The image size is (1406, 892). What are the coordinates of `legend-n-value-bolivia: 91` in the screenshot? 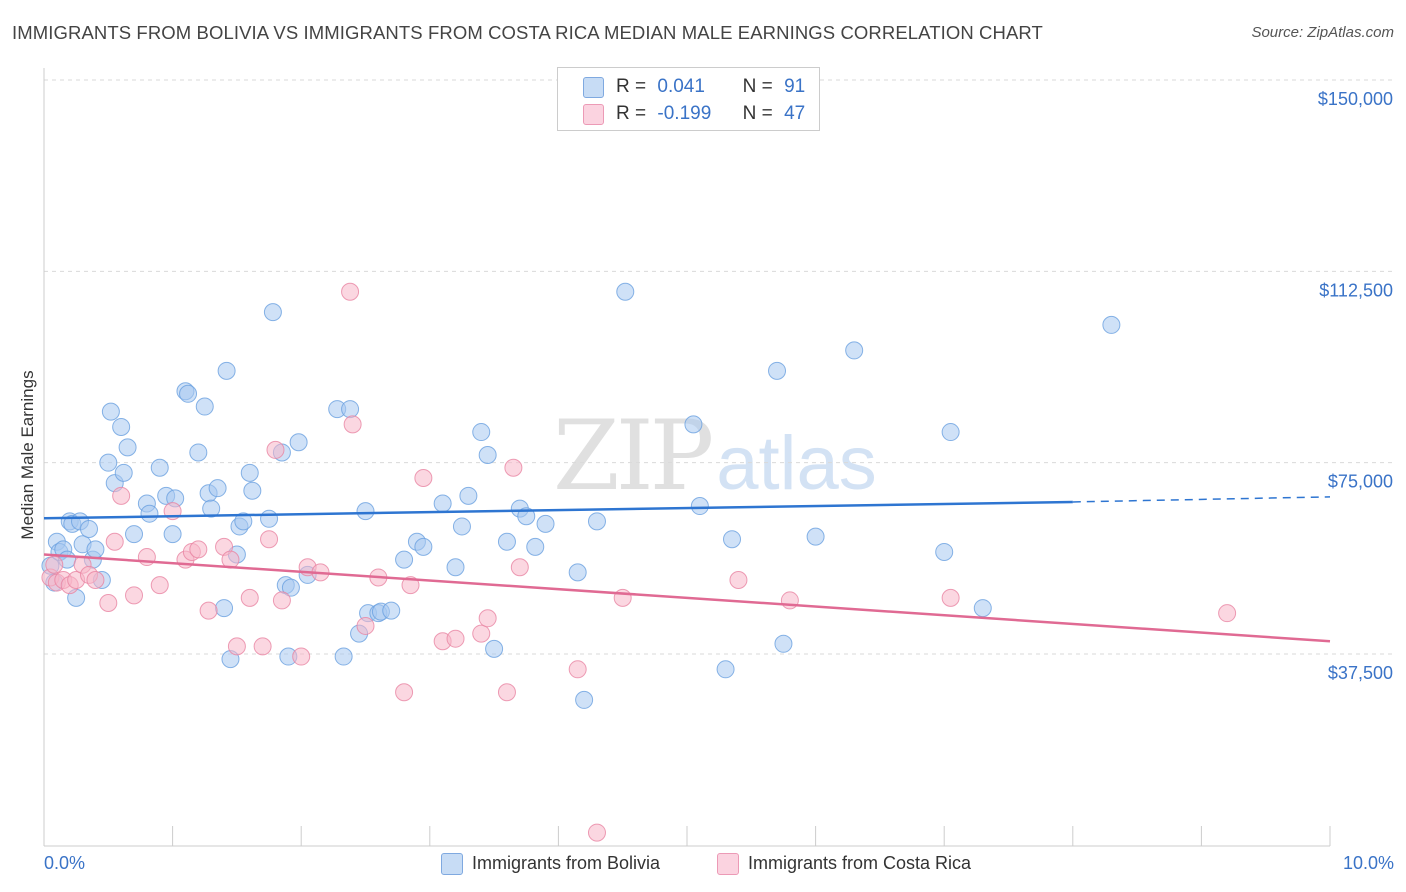 It's located at (795, 86).